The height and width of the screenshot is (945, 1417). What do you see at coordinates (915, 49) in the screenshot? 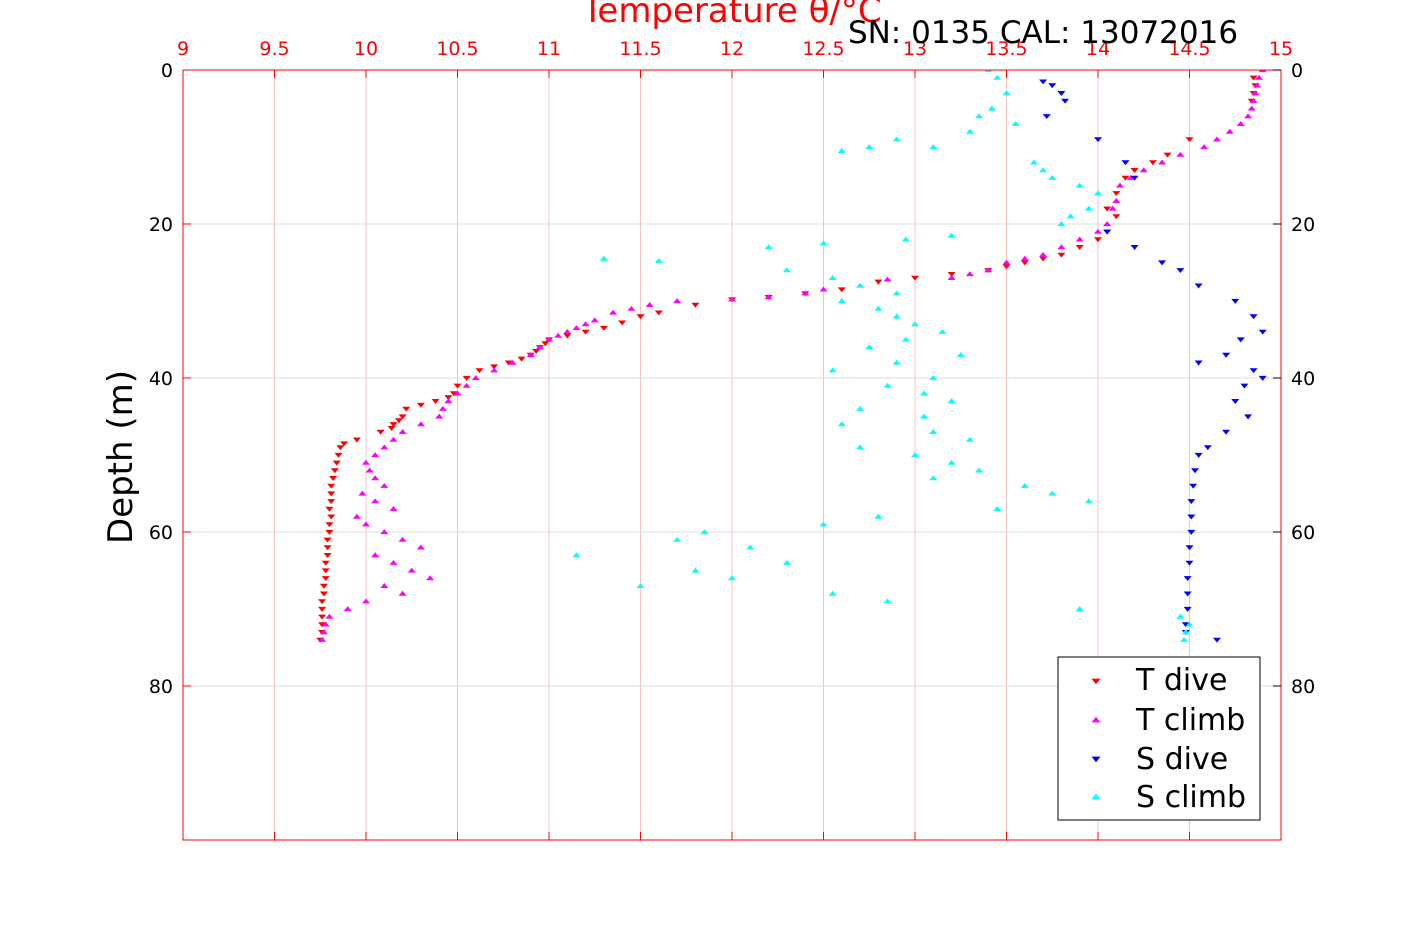
I see `x-tick-label: 13` at bounding box center [915, 49].